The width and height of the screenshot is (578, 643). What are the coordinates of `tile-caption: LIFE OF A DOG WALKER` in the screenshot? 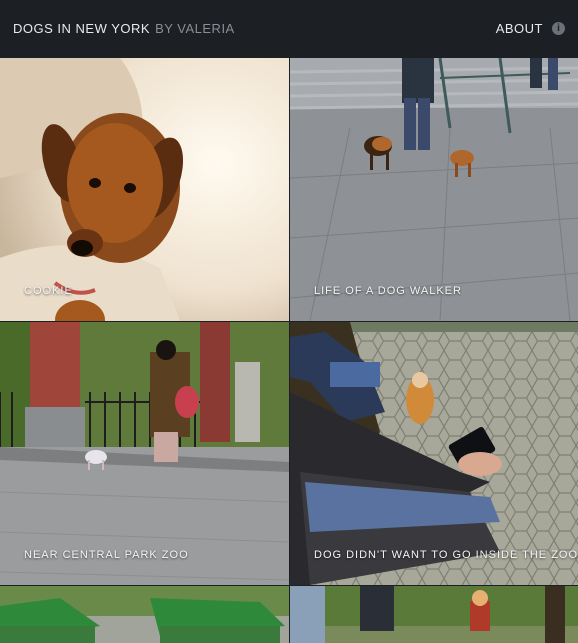 It's located at (388, 291).